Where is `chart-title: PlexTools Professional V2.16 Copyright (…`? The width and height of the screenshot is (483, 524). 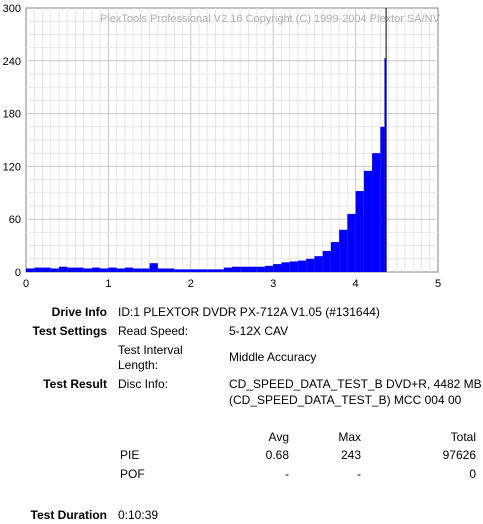 chart-title: PlexTools Professional V2.16 Copyright (… is located at coordinates (270, 19).